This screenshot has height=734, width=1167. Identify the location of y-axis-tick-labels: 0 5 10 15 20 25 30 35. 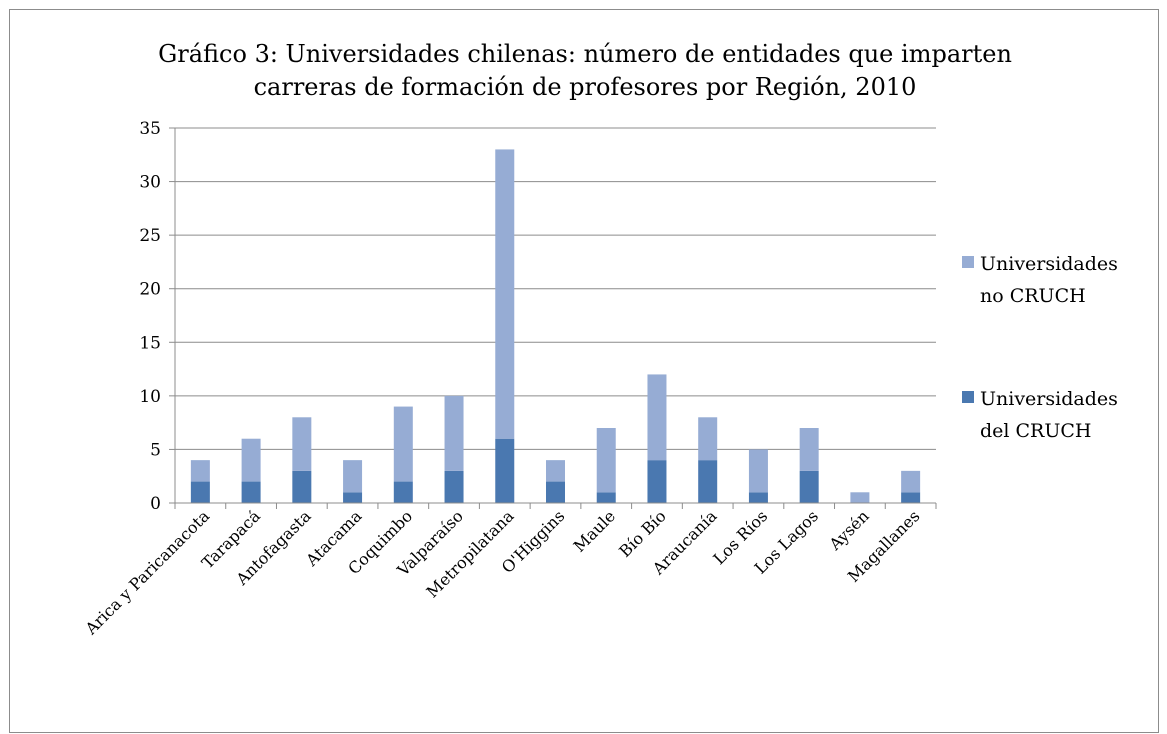
(150, 316).